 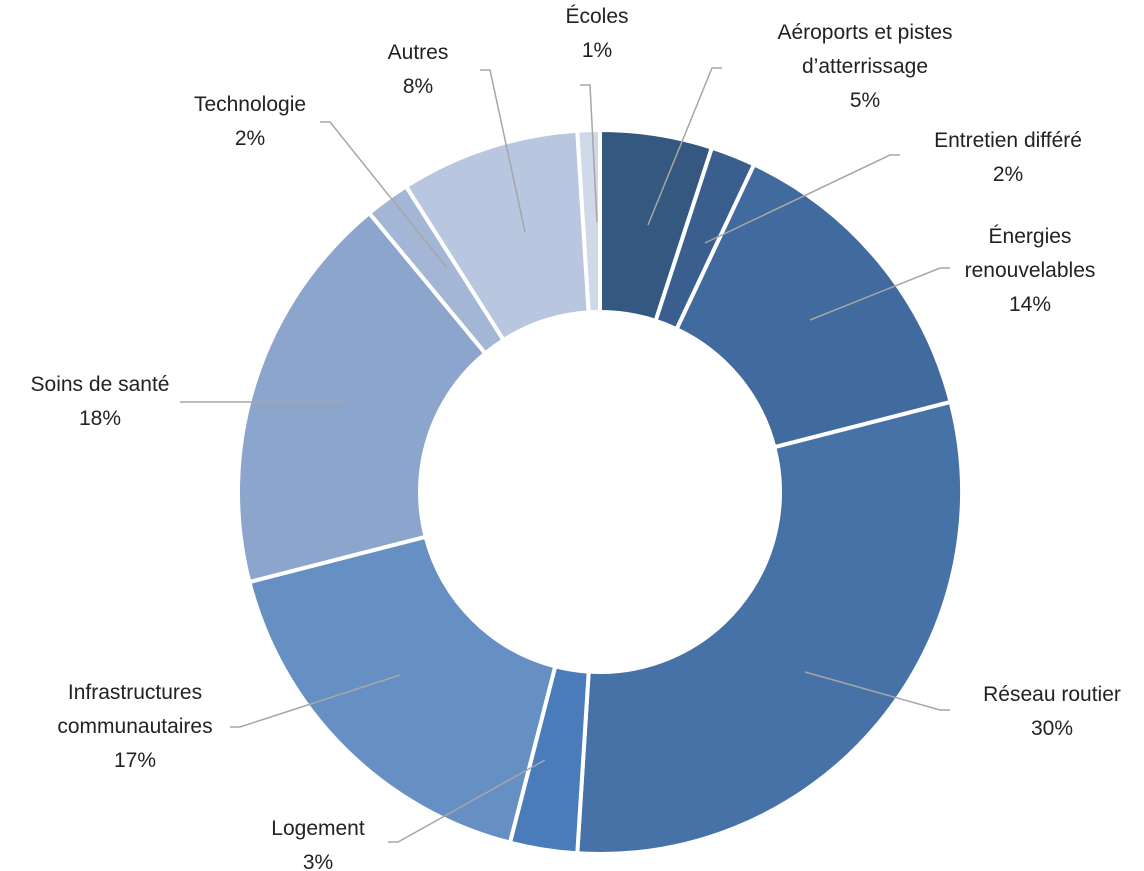 I want to click on data-label: Logement 3%, so click(x=317, y=841).